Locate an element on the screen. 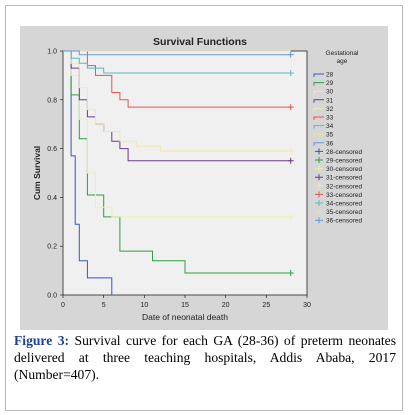 The width and height of the screenshot is (408, 415). legend-item: 30 is located at coordinates (323, 92).